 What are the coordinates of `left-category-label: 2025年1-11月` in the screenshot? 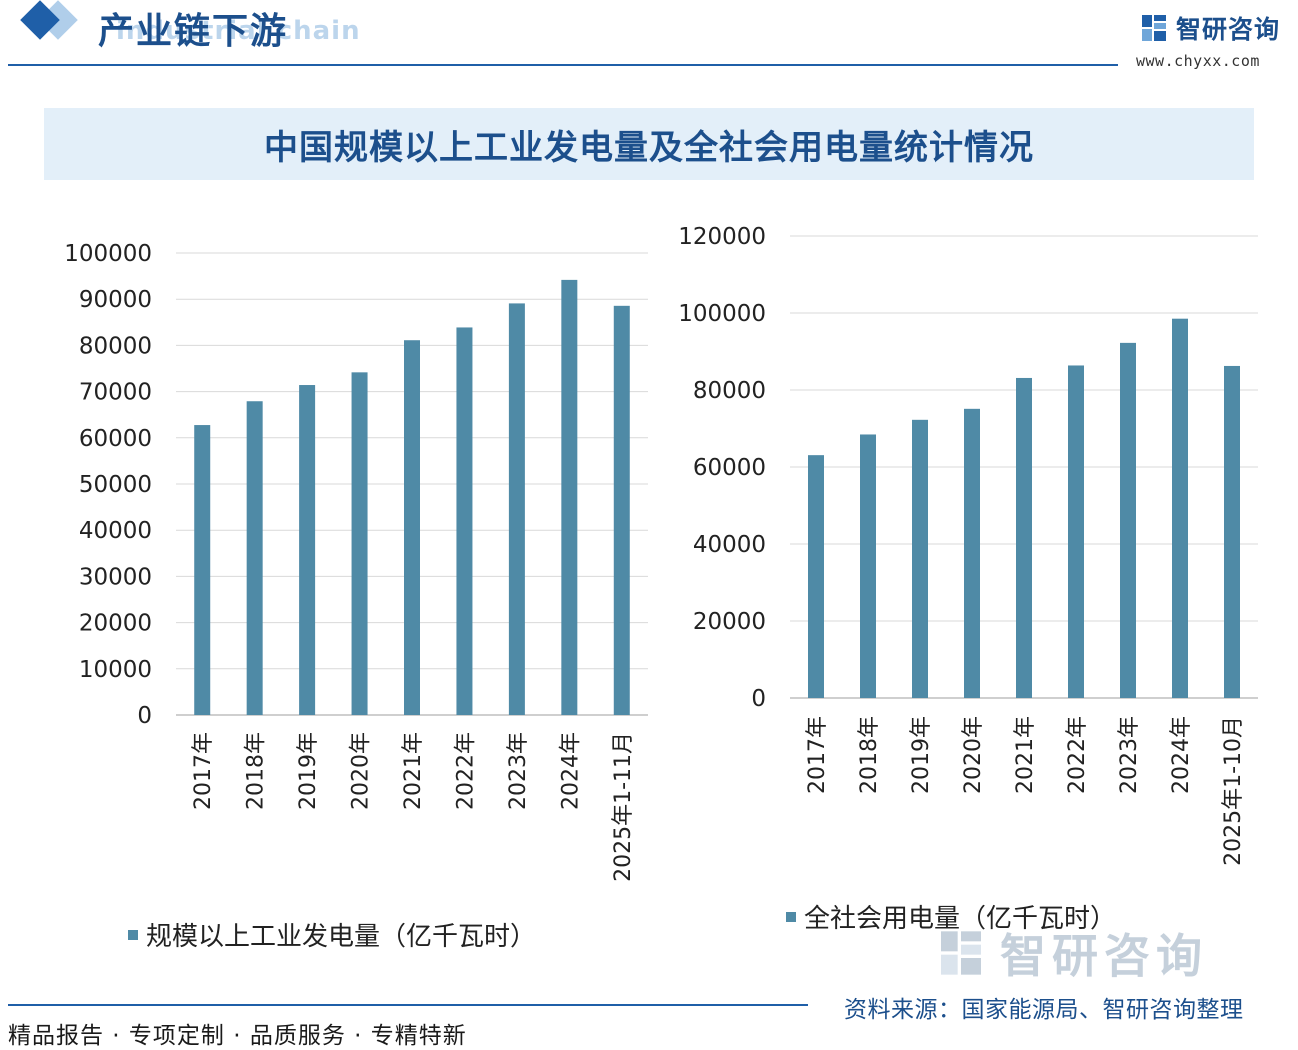 It's located at (623, 807).